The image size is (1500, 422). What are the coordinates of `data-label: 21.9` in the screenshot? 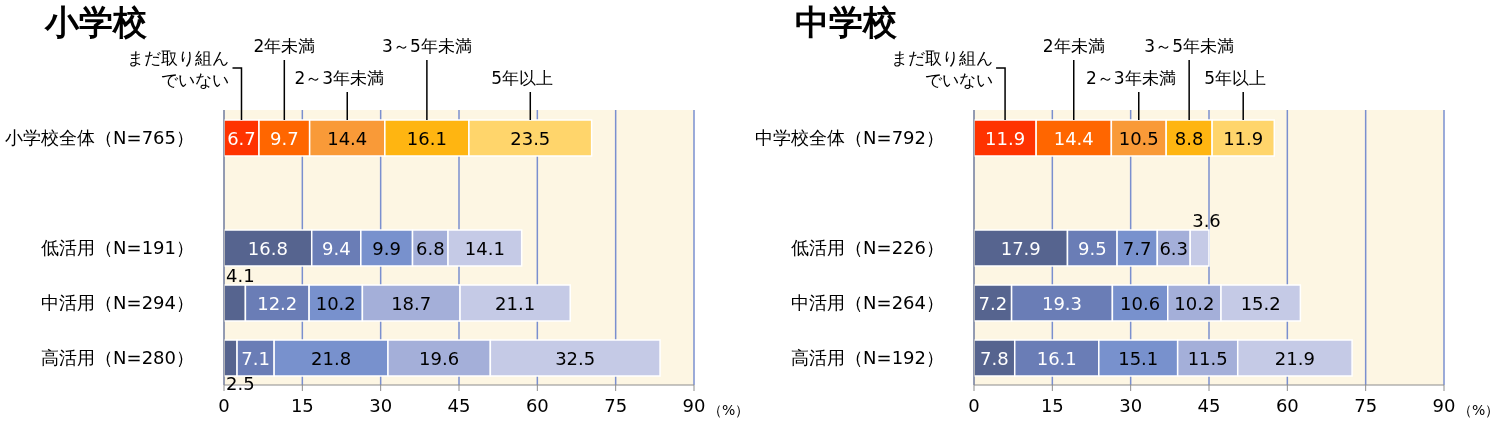 It's located at (1294, 358).